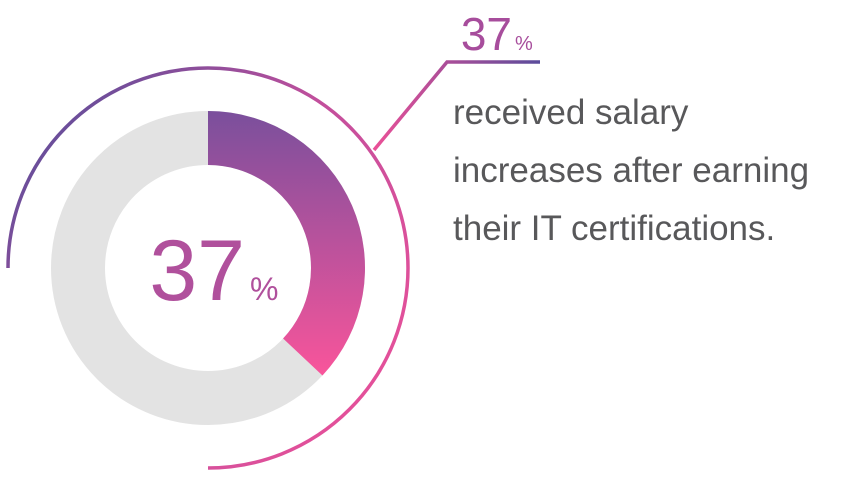 This screenshot has width=850, height=480. I want to click on donut-segment, so click(286, 243).